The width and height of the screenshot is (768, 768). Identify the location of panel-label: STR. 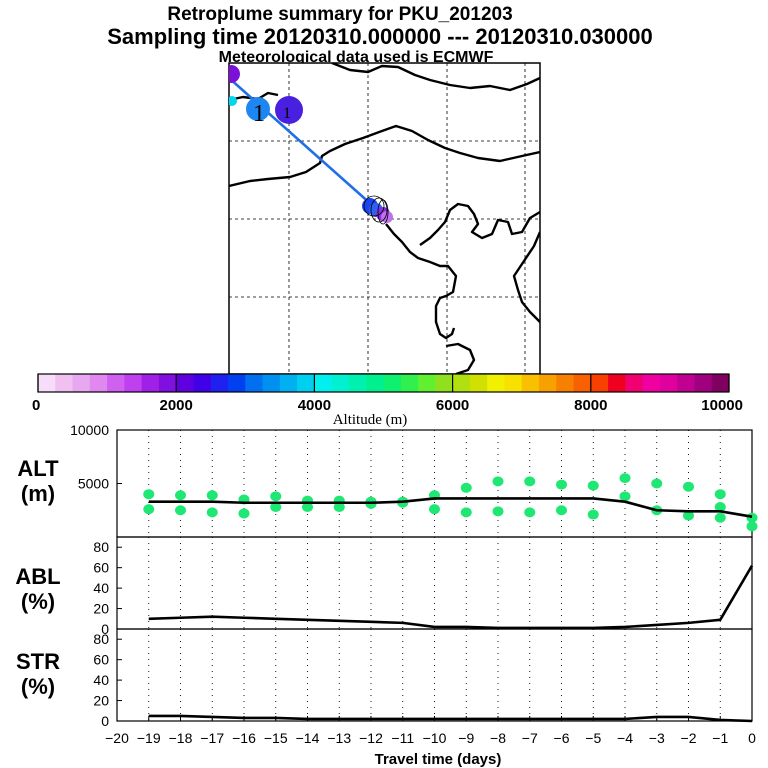
(38, 661).